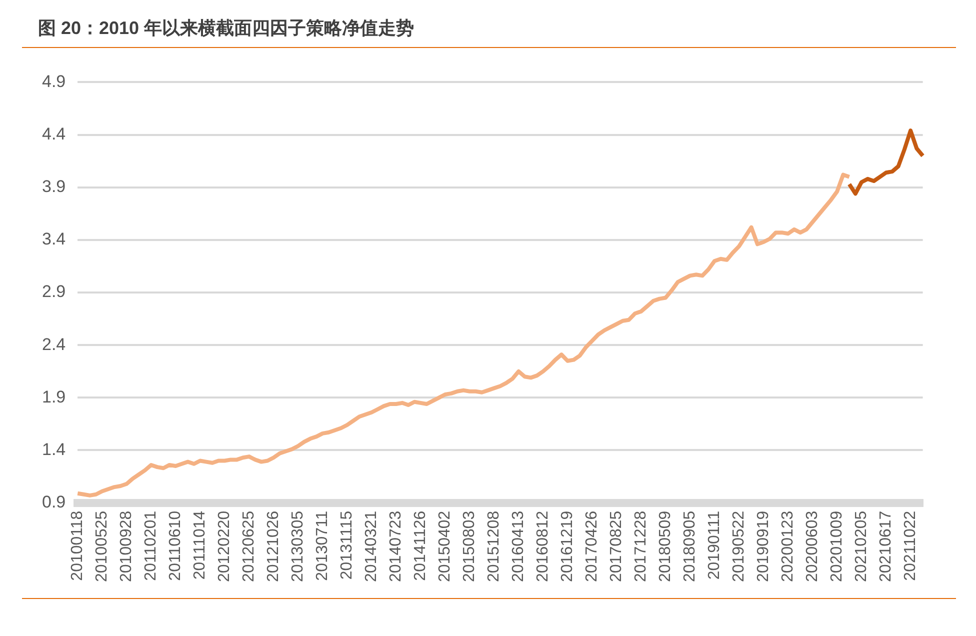 This screenshot has height=636, width=976. Describe the element at coordinates (714, 545) in the screenshot. I see `x-tick-label: 20190111` at that location.